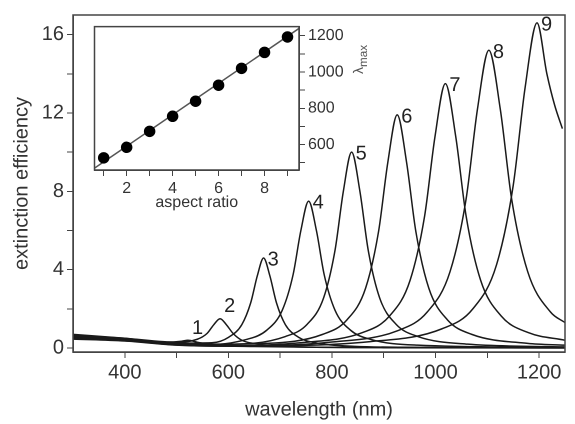 The image size is (575, 424). I want to click on x-tick-label: 600, so click(229, 373).